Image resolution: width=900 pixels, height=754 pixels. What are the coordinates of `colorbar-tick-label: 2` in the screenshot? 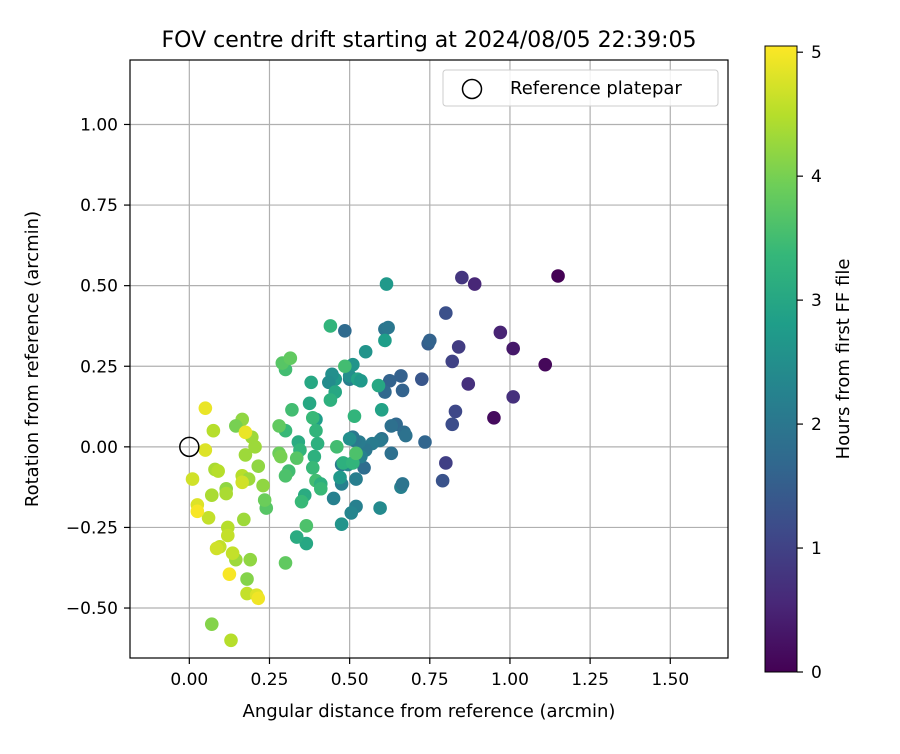 It's located at (816, 425).